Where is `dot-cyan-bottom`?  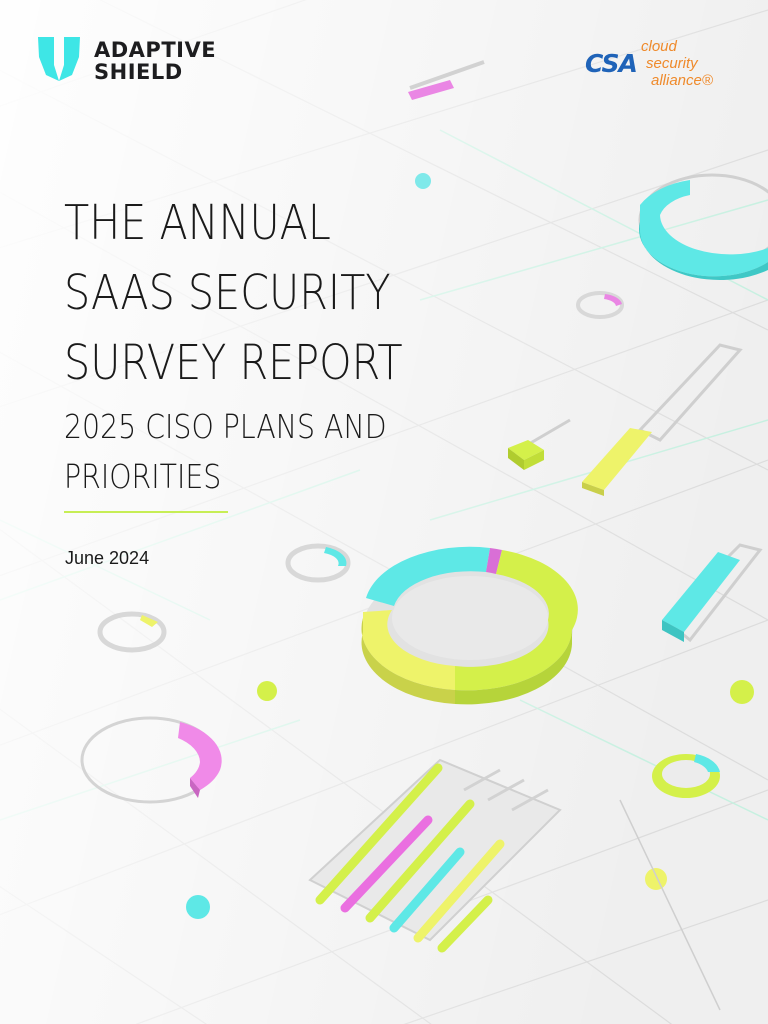
dot-cyan-bottom is located at coordinates (198, 907).